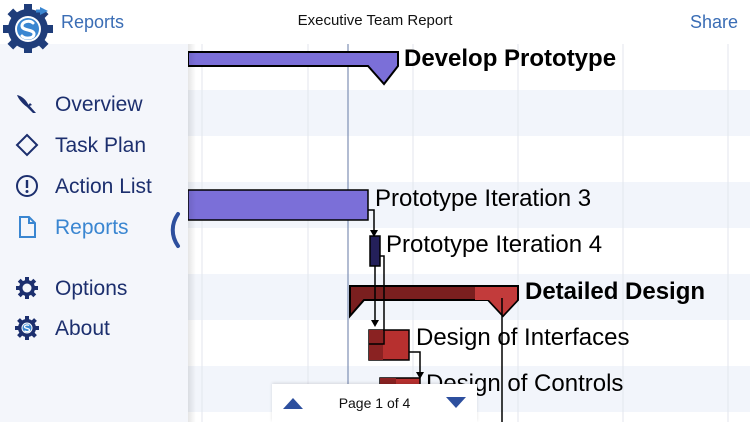 The height and width of the screenshot is (422, 750). What do you see at coordinates (192, 233) in the screenshot?
I see `sidebar-shadow` at bounding box center [192, 233].